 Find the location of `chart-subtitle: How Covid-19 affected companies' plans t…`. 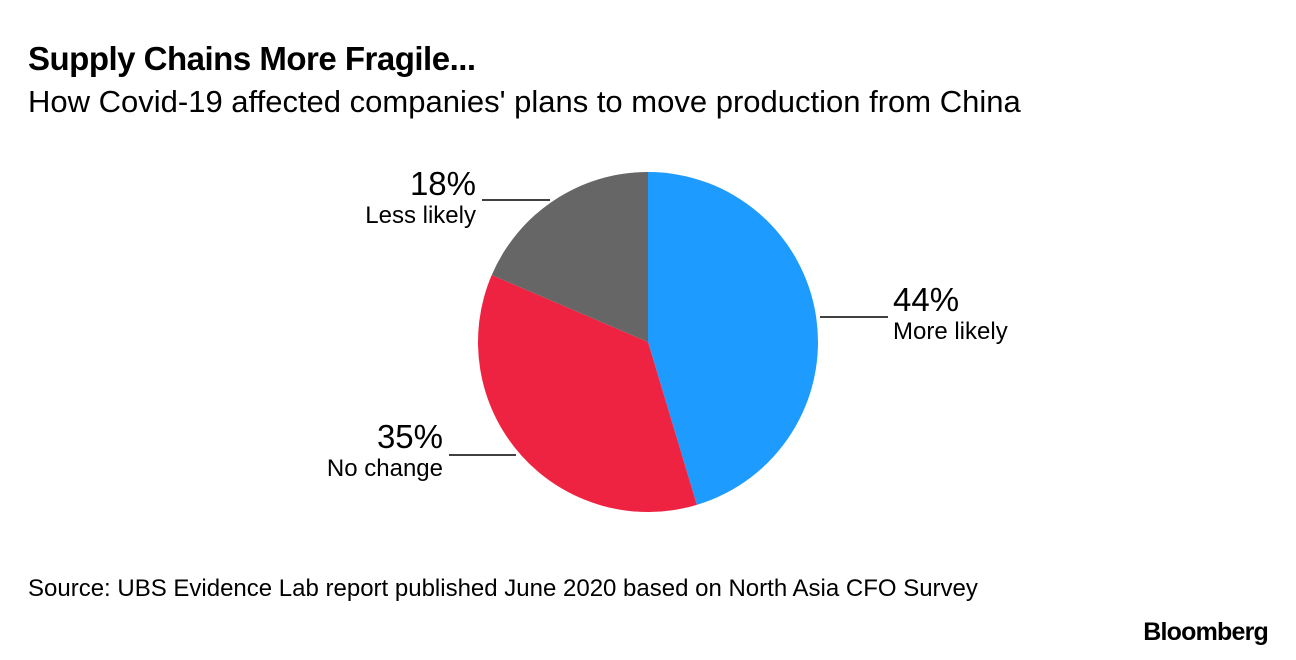

chart-subtitle: How Covid-19 affected companies' plans t… is located at coordinates (524, 101).